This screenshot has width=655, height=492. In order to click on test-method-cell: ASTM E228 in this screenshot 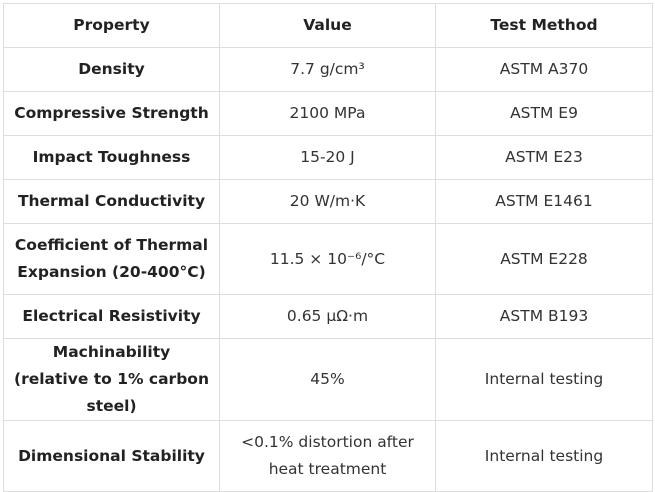, I will do `click(544, 259)`.